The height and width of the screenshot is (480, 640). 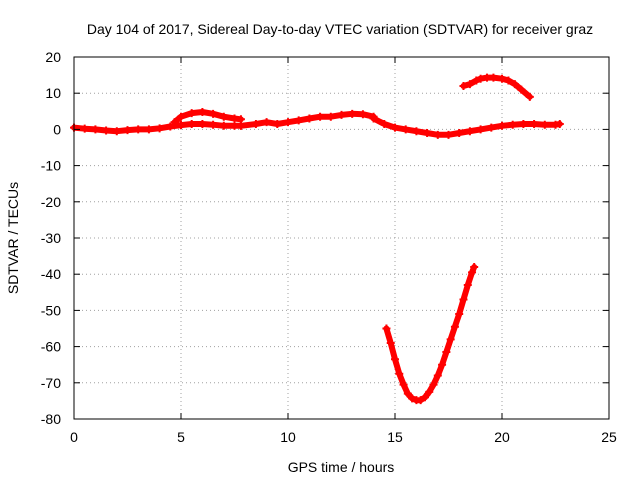 I want to click on y-tick-label: -40, so click(x=51, y=274).